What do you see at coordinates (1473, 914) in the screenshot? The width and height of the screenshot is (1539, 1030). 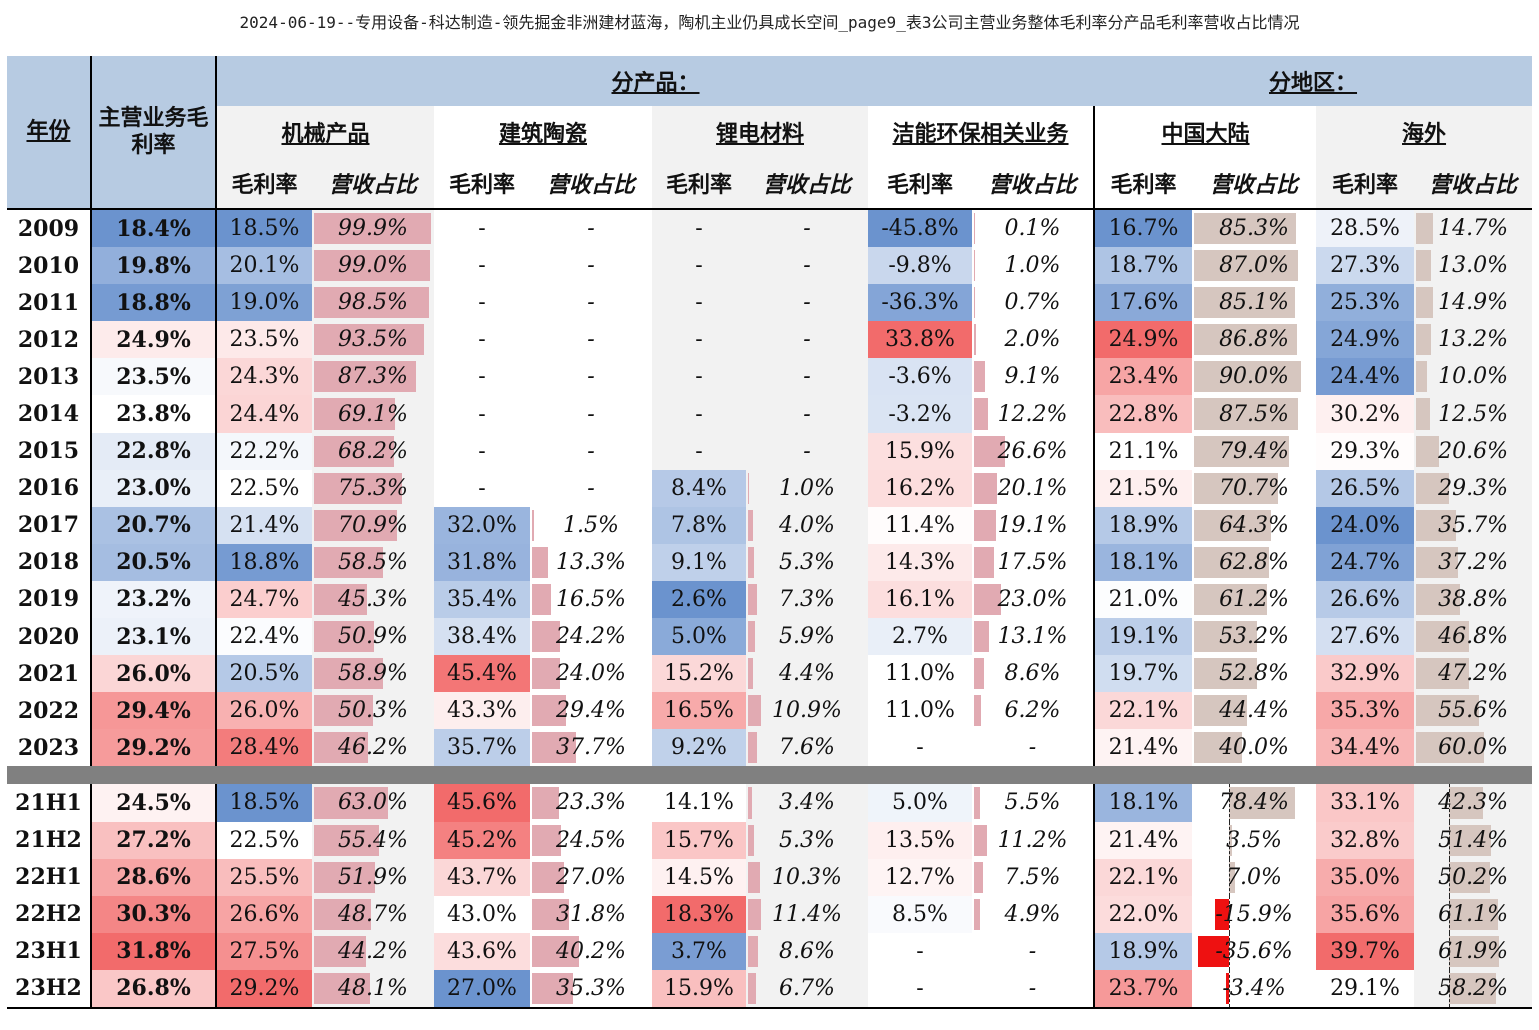 I see `cell-revenue-share: 61.1%` at bounding box center [1473, 914].